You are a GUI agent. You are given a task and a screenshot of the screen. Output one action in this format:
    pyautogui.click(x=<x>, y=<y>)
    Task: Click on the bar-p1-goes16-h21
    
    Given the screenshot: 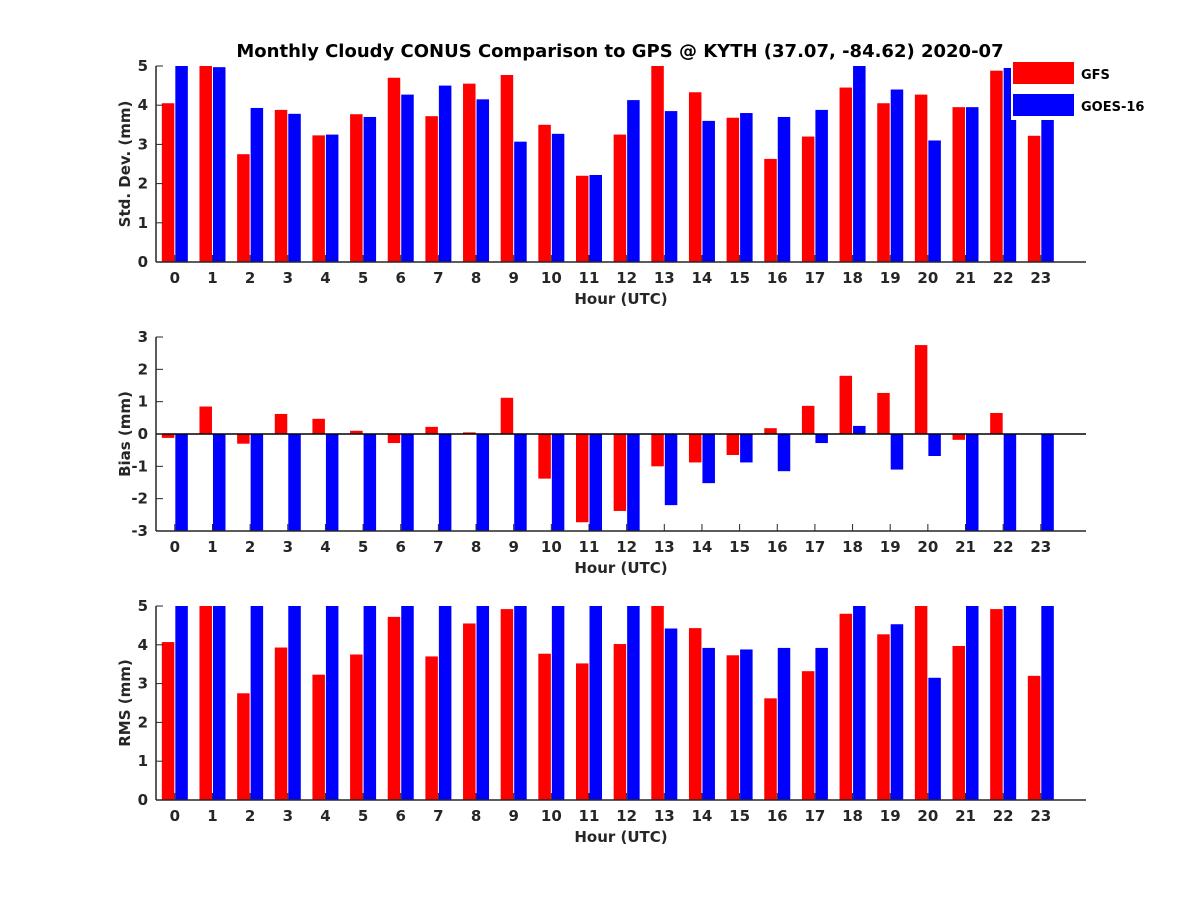 What is the action you would take?
    pyautogui.click(x=972, y=184)
    